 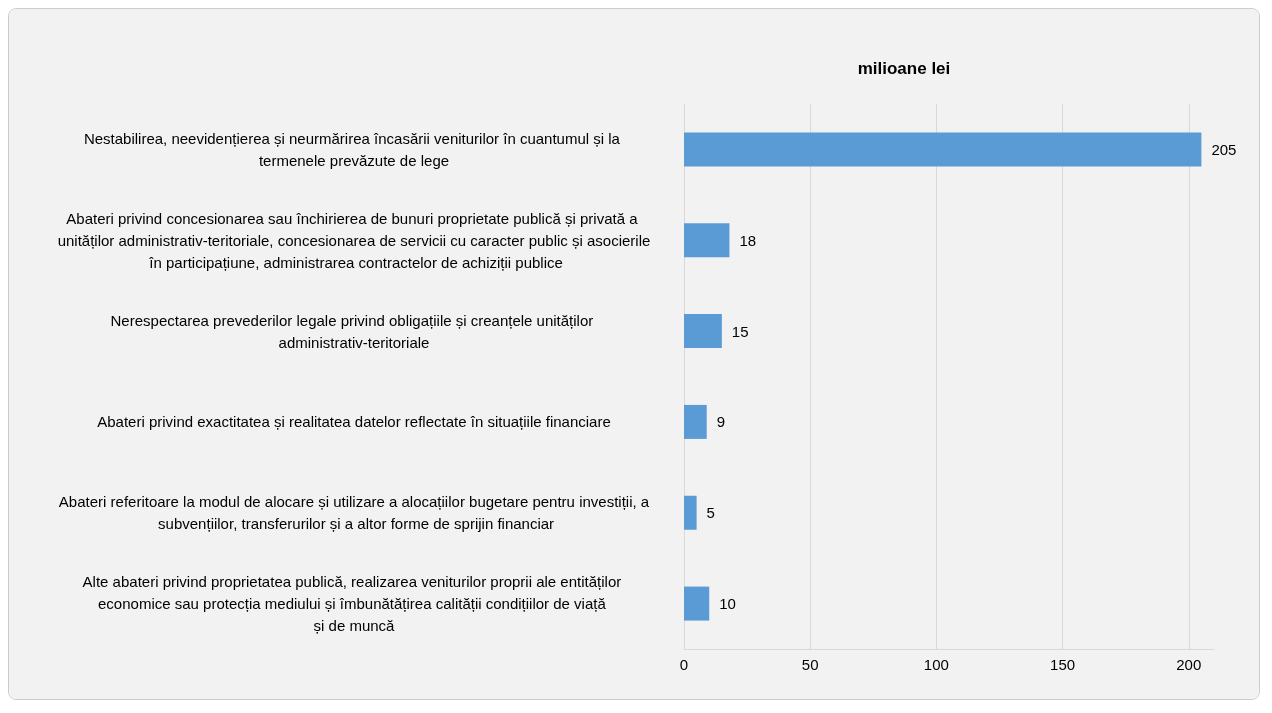 What do you see at coordinates (710, 513) in the screenshot?
I see `data-label: 5` at bounding box center [710, 513].